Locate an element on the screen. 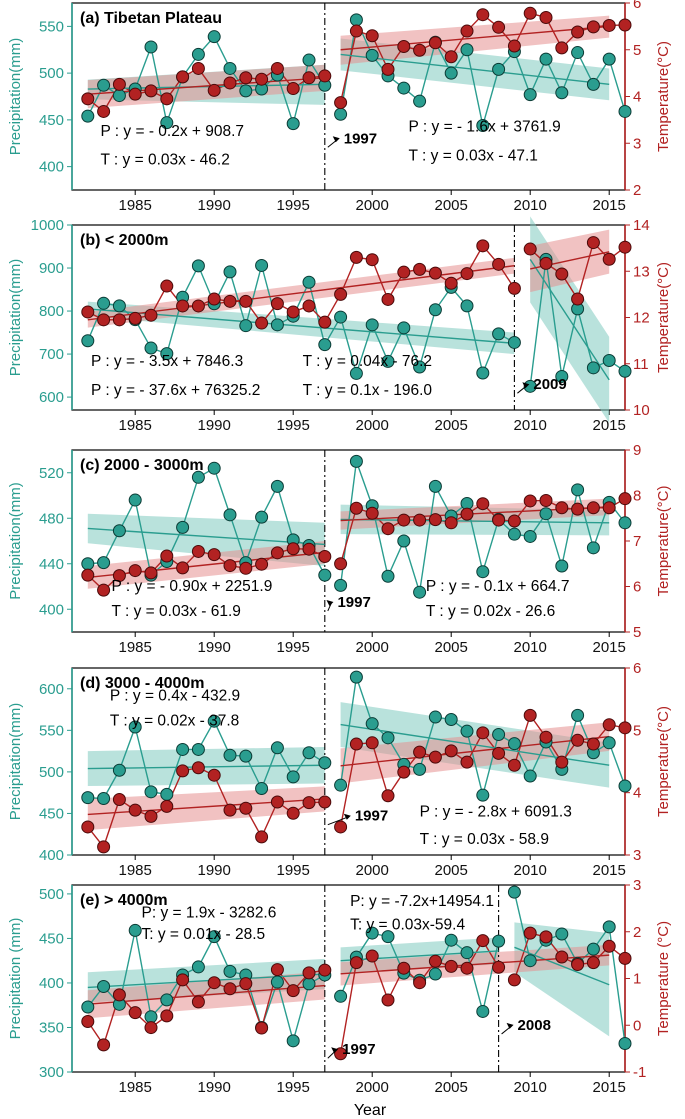 The width and height of the screenshot is (685, 1119). break-year-label: 1997 is located at coordinates (360, 138).